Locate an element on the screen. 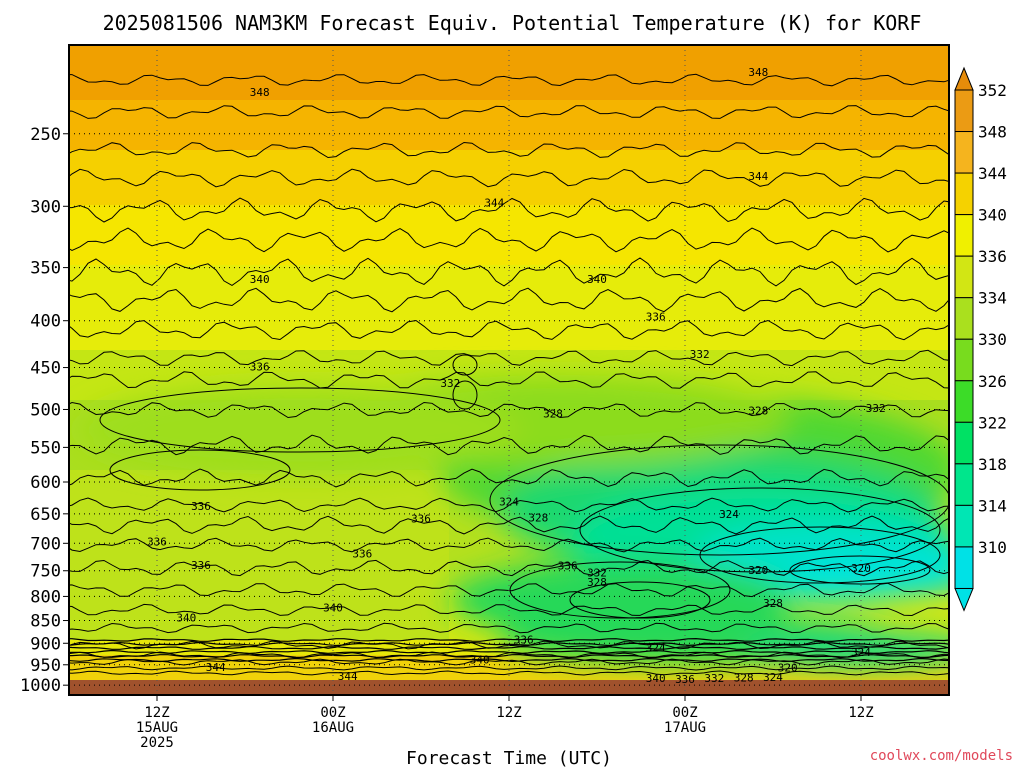  y-tick-label: 900 is located at coordinates (45, 644).